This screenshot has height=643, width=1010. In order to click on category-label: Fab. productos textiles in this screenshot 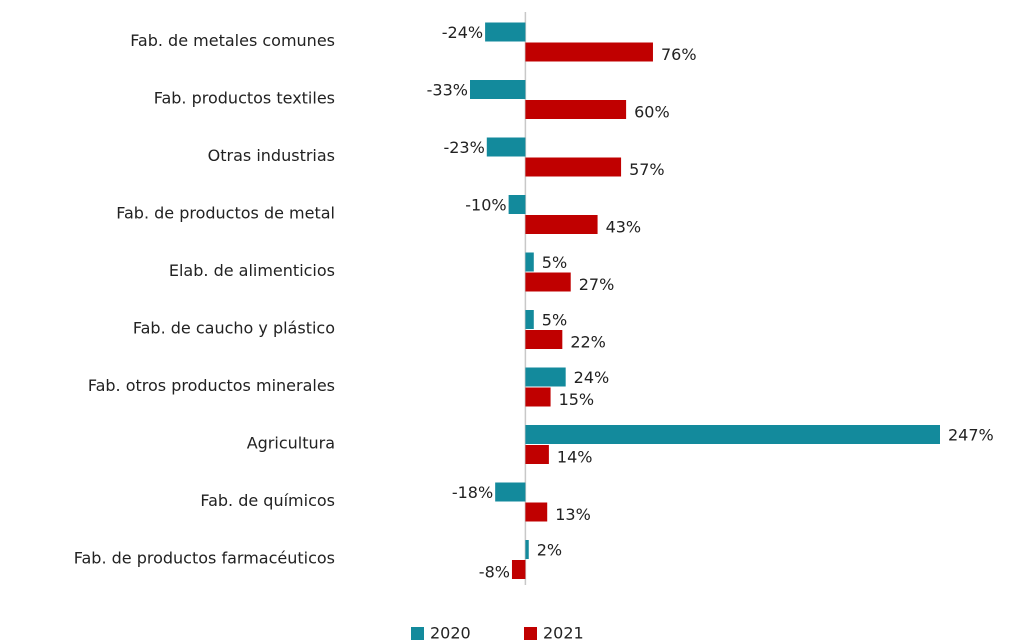, I will do `click(244, 98)`.